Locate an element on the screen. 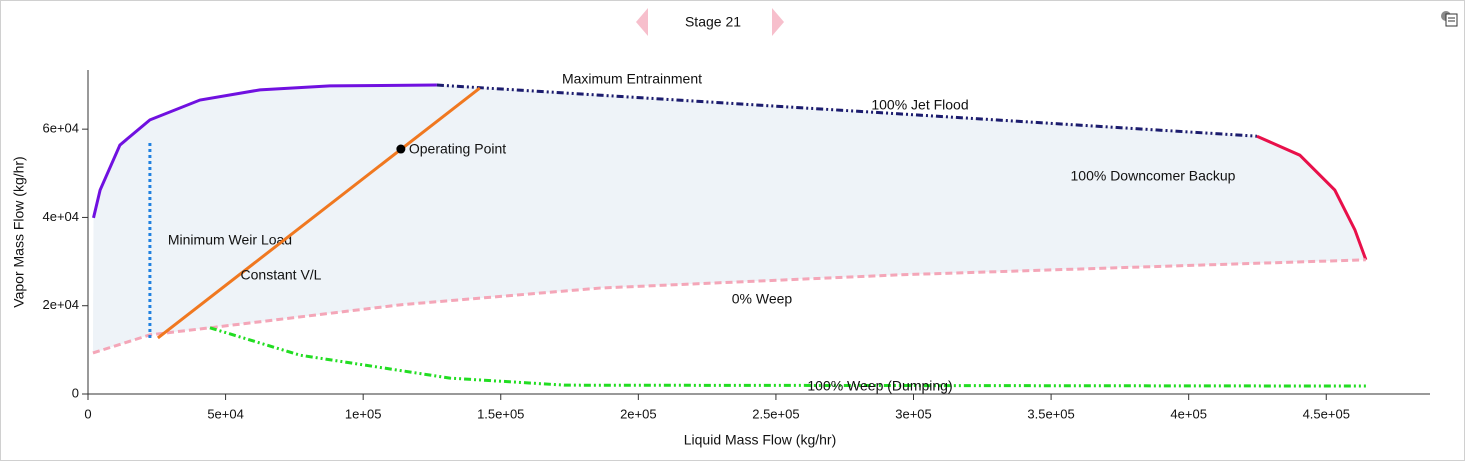 The height and width of the screenshot is (461, 1465). y-tick-label: 0 is located at coordinates (75, 392).